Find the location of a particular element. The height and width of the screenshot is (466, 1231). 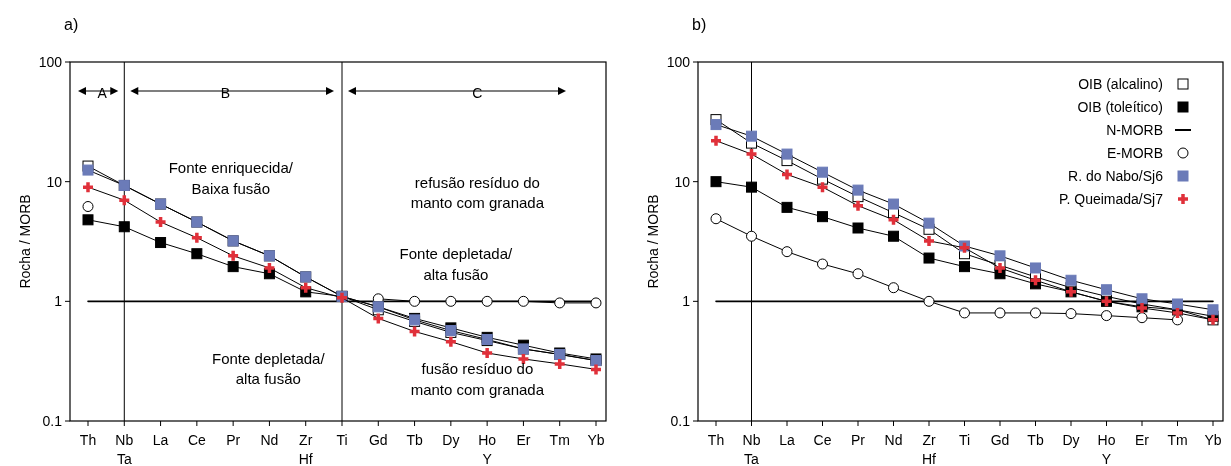

legend-label: N-MORB is located at coordinates (1134, 130).